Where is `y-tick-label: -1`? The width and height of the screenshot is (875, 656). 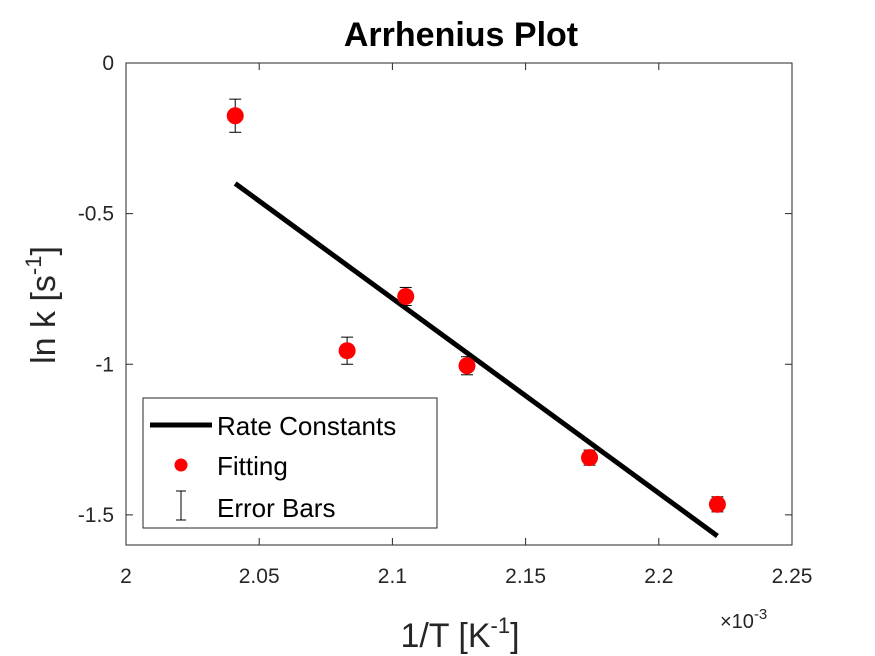
y-tick-label: -1 is located at coordinates (104, 364).